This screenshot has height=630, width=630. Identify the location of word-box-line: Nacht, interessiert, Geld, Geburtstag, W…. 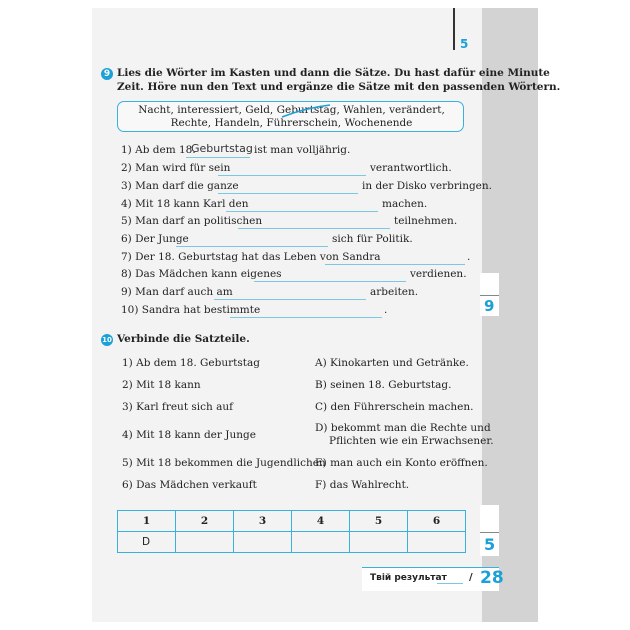
(291, 110).